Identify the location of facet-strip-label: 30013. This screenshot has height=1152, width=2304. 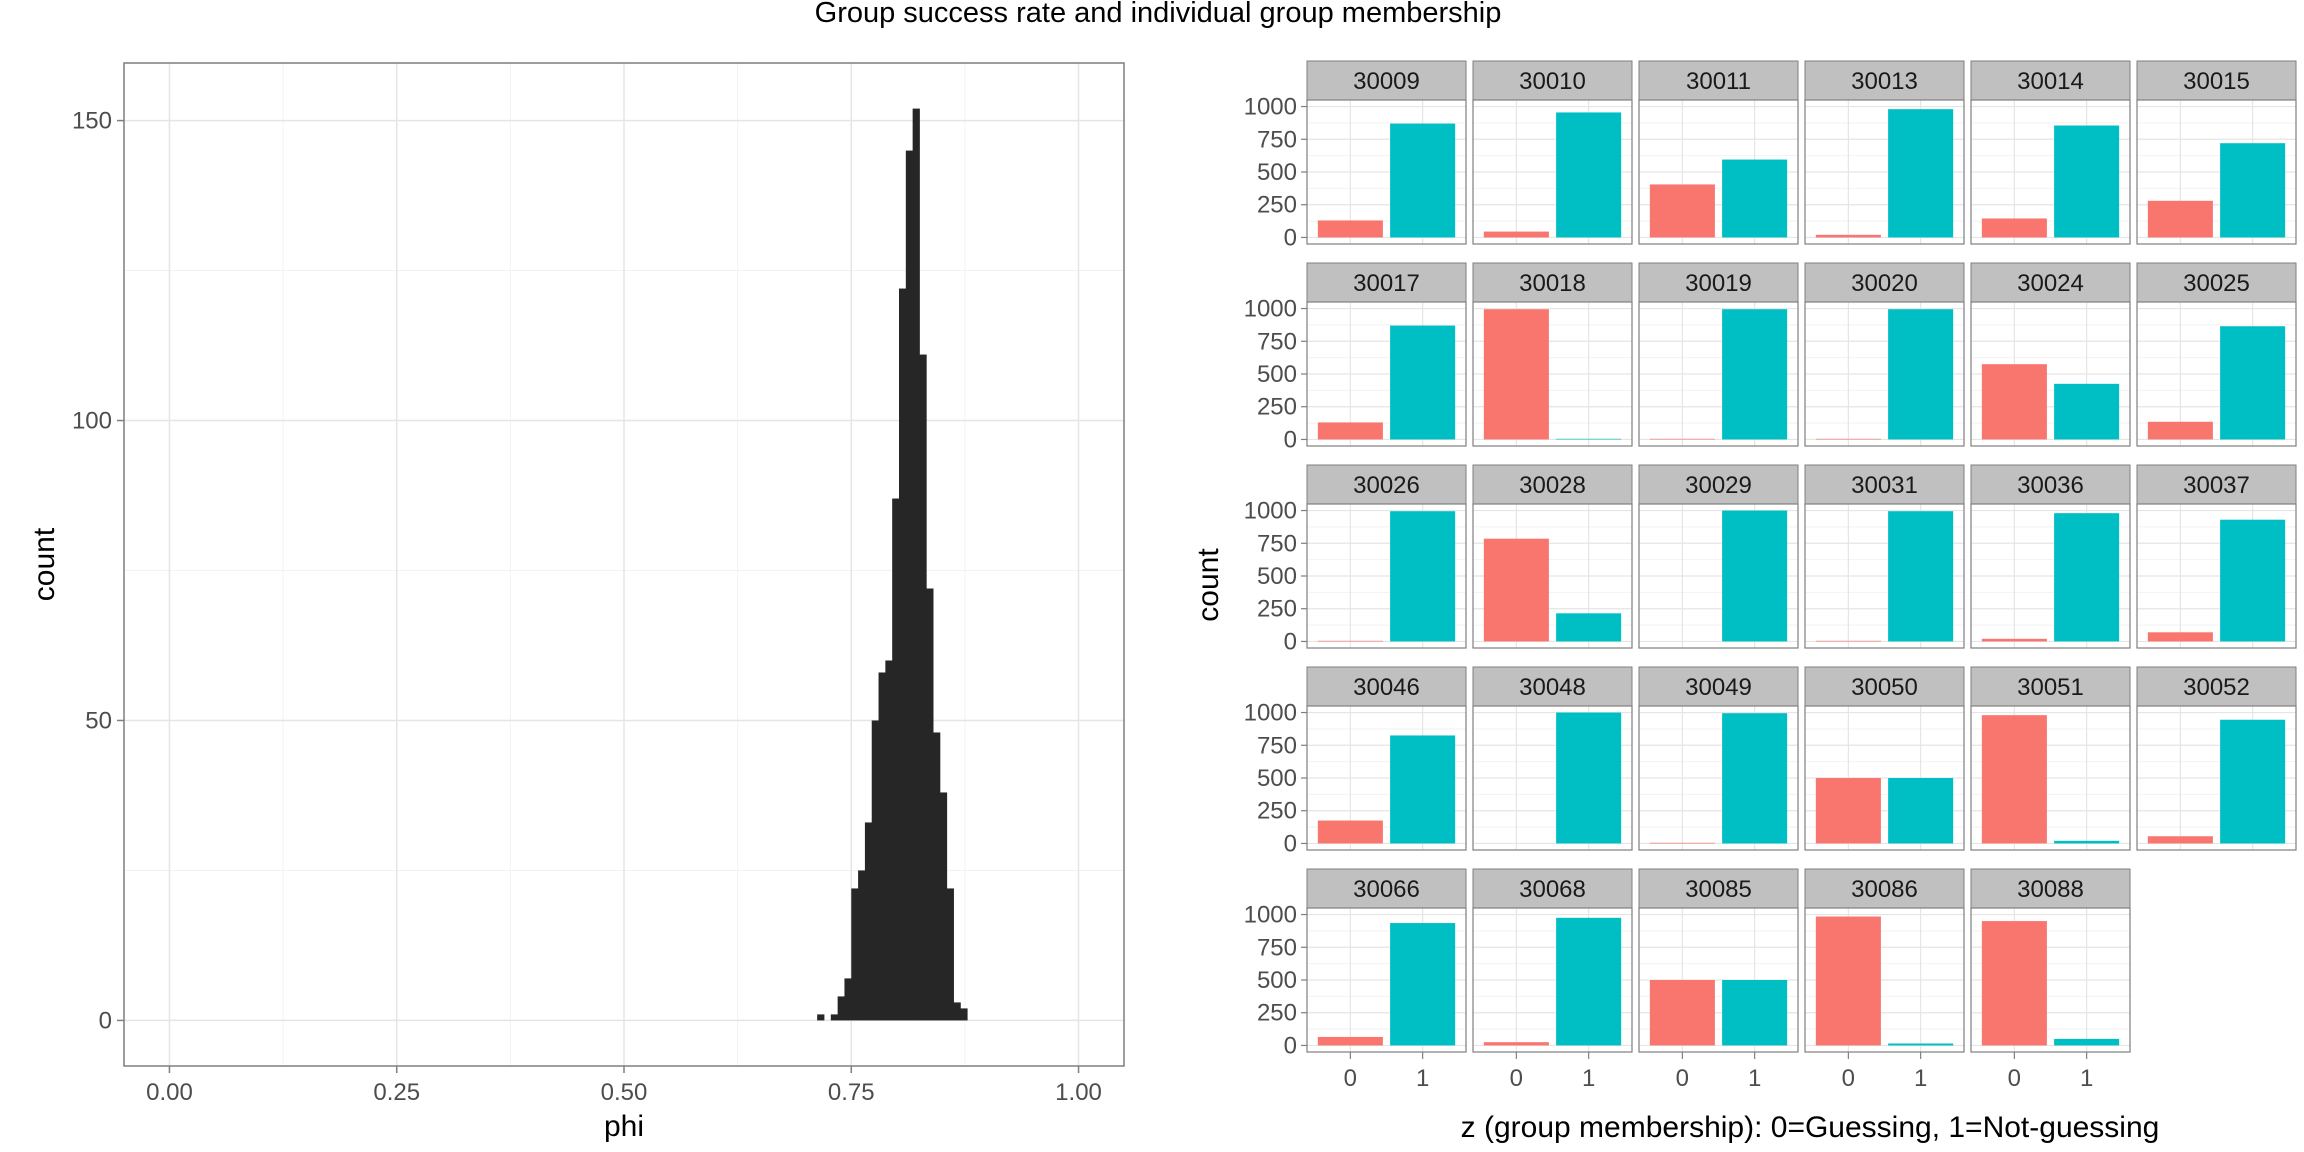
(1884, 81).